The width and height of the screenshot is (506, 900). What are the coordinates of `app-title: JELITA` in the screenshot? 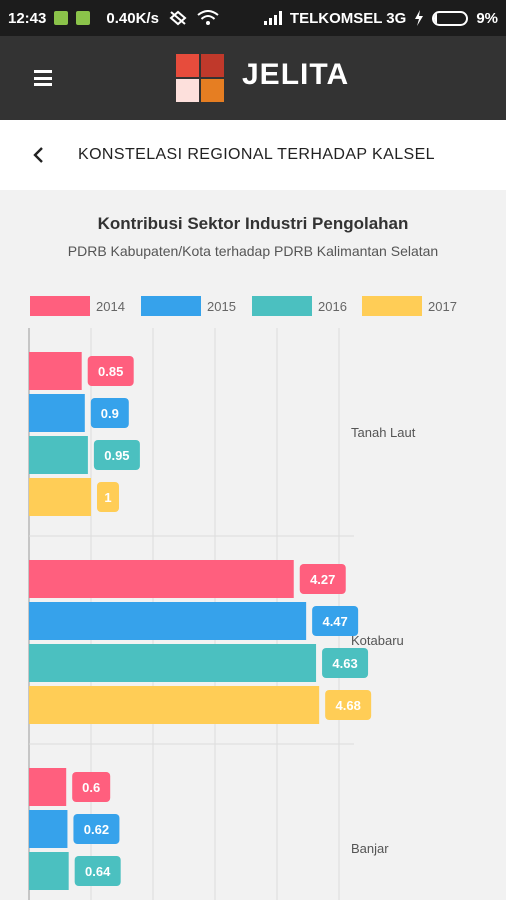 It's located at (296, 74).